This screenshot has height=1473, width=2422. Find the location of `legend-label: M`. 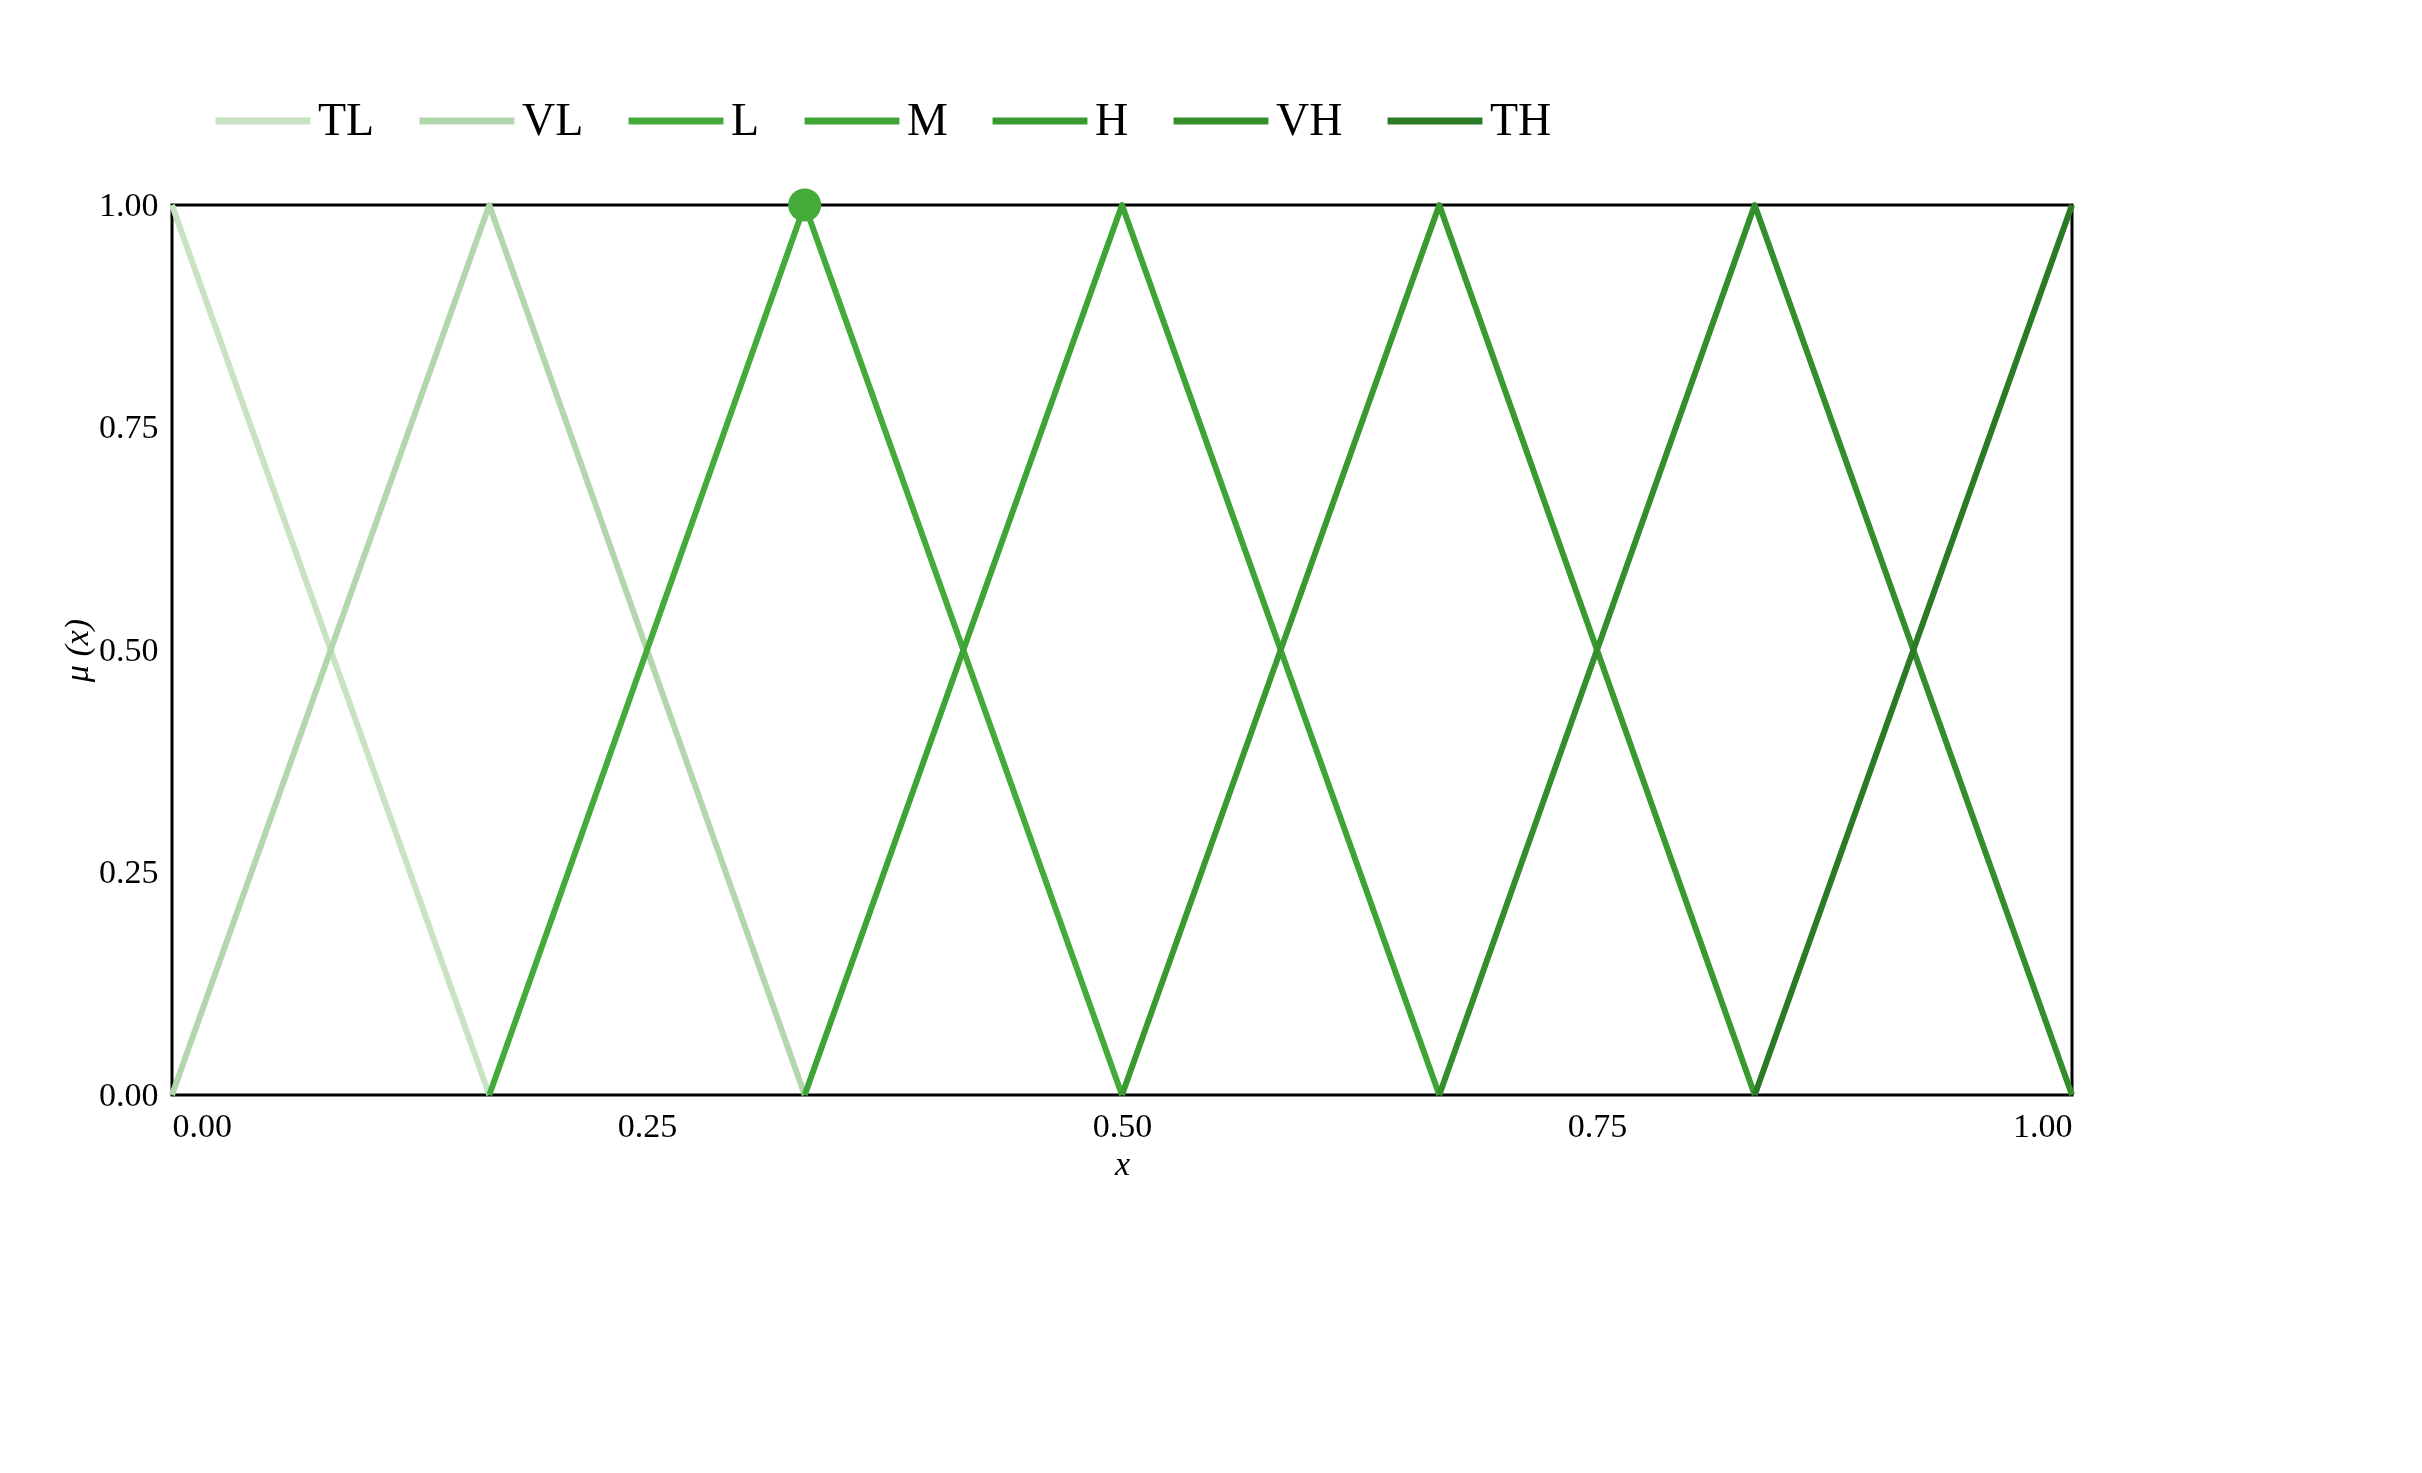

legend-label: M is located at coordinates (927, 119).